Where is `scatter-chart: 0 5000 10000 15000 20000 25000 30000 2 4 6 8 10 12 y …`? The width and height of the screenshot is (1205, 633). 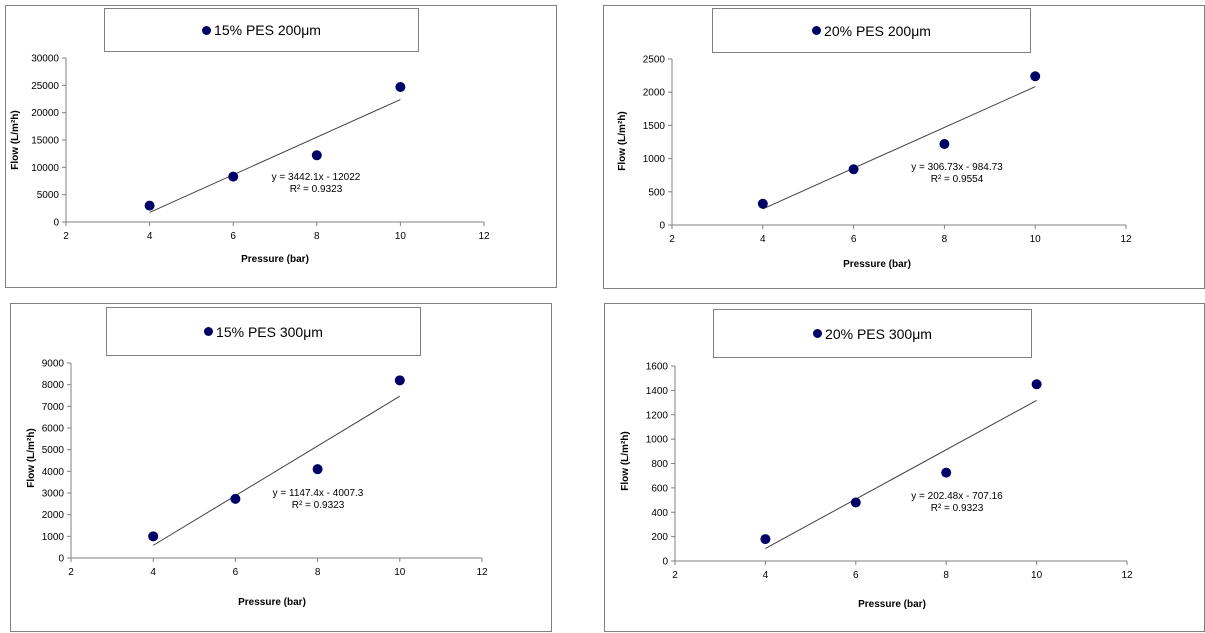 scatter-chart: 0 5000 10000 15000 20000 25000 30000 2 4 6 8 10 12 y … is located at coordinates (250, 160).